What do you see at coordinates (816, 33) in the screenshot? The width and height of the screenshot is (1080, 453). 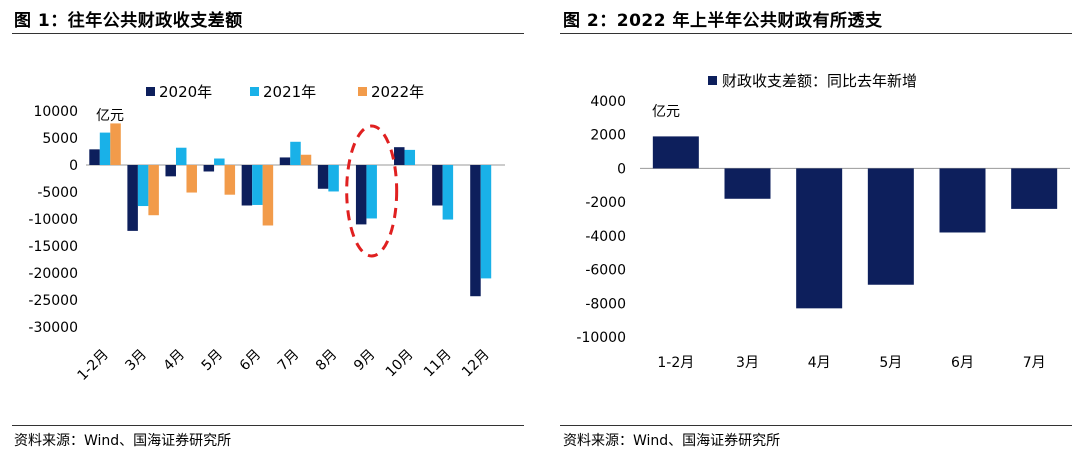 I see `figure2-top-rule` at bounding box center [816, 33].